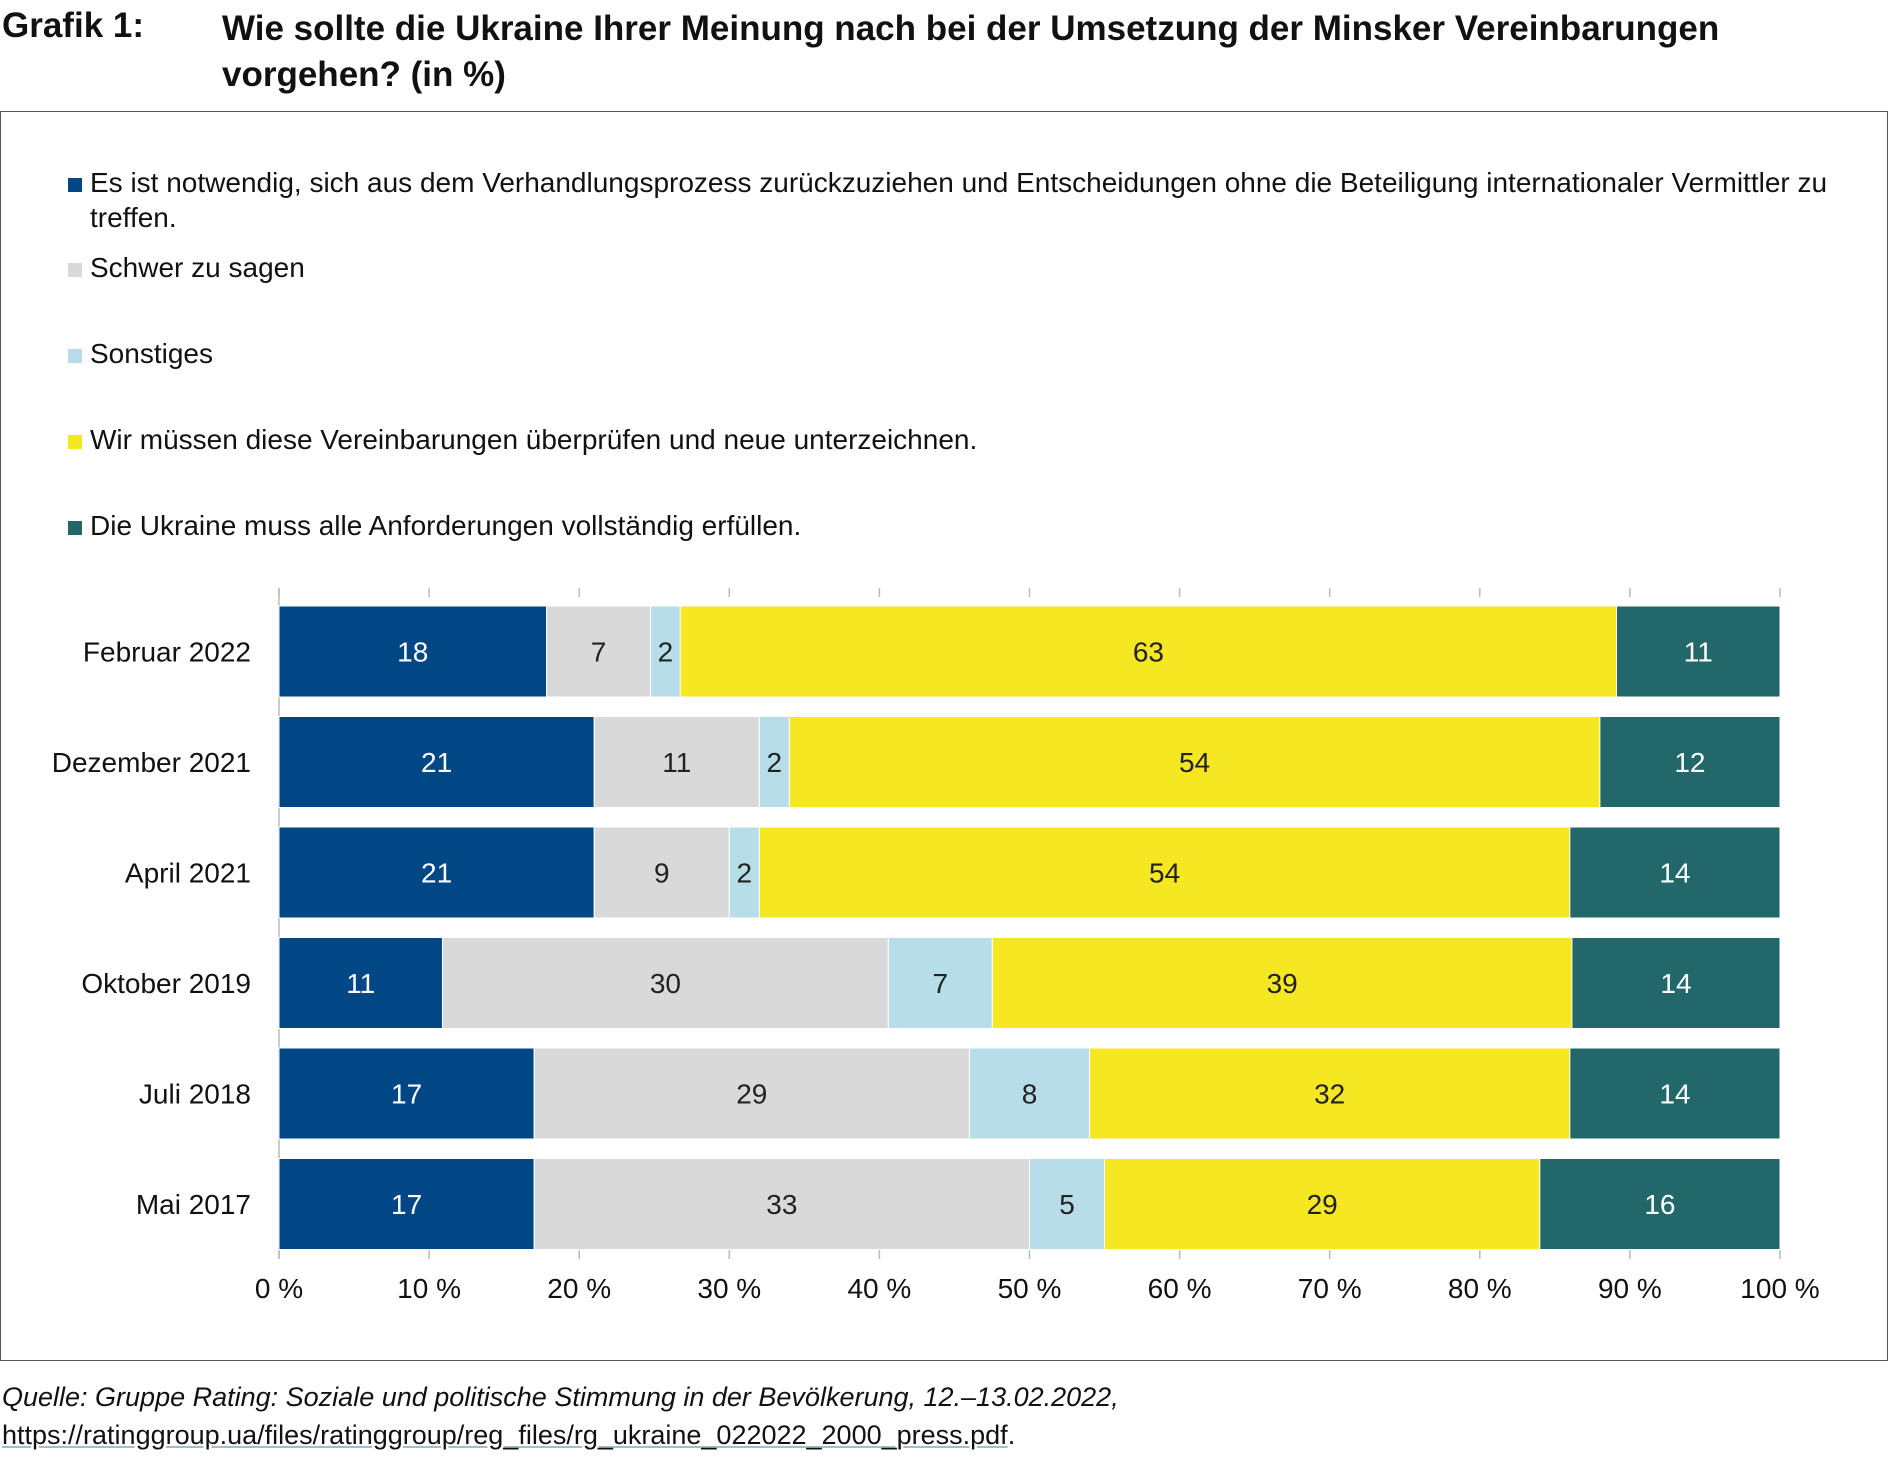 The height and width of the screenshot is (1462, 1890). I want to click on data-label-other: 8, so click(1030, 1094).